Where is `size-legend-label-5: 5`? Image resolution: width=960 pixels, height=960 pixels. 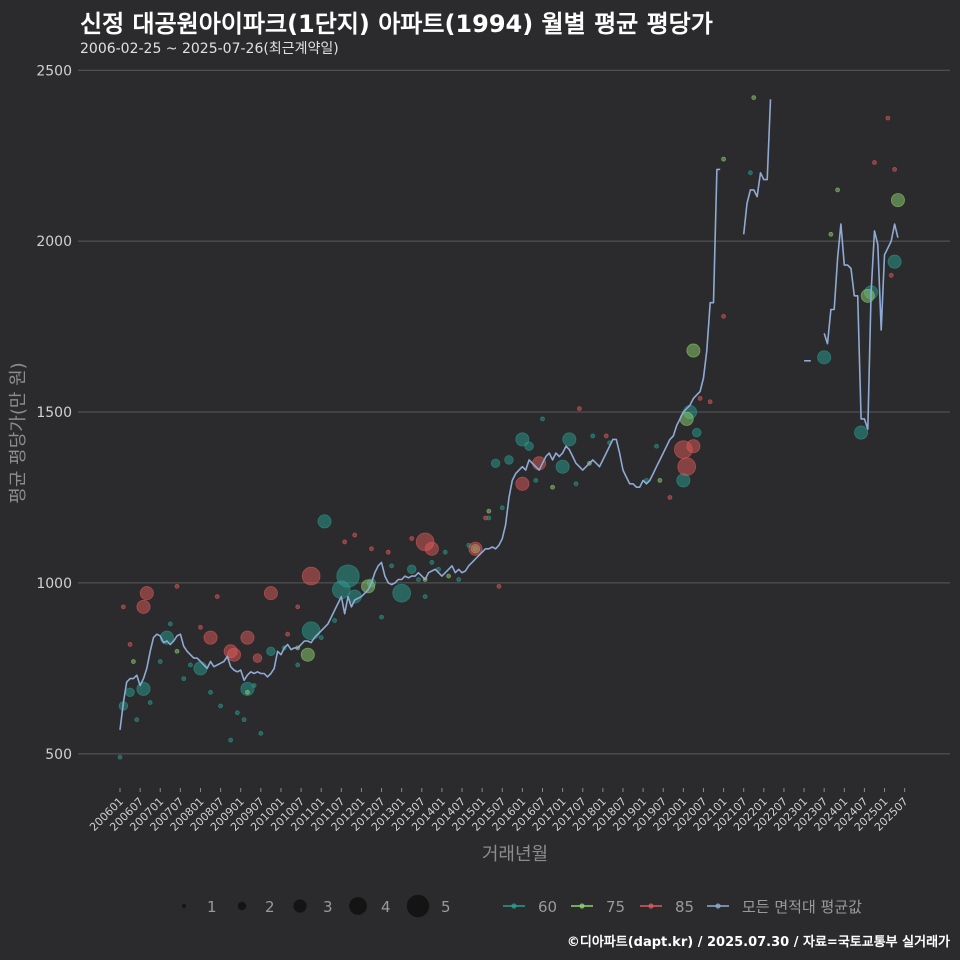
size-legend-label-5: 5 is located at coordinates (446, 907).